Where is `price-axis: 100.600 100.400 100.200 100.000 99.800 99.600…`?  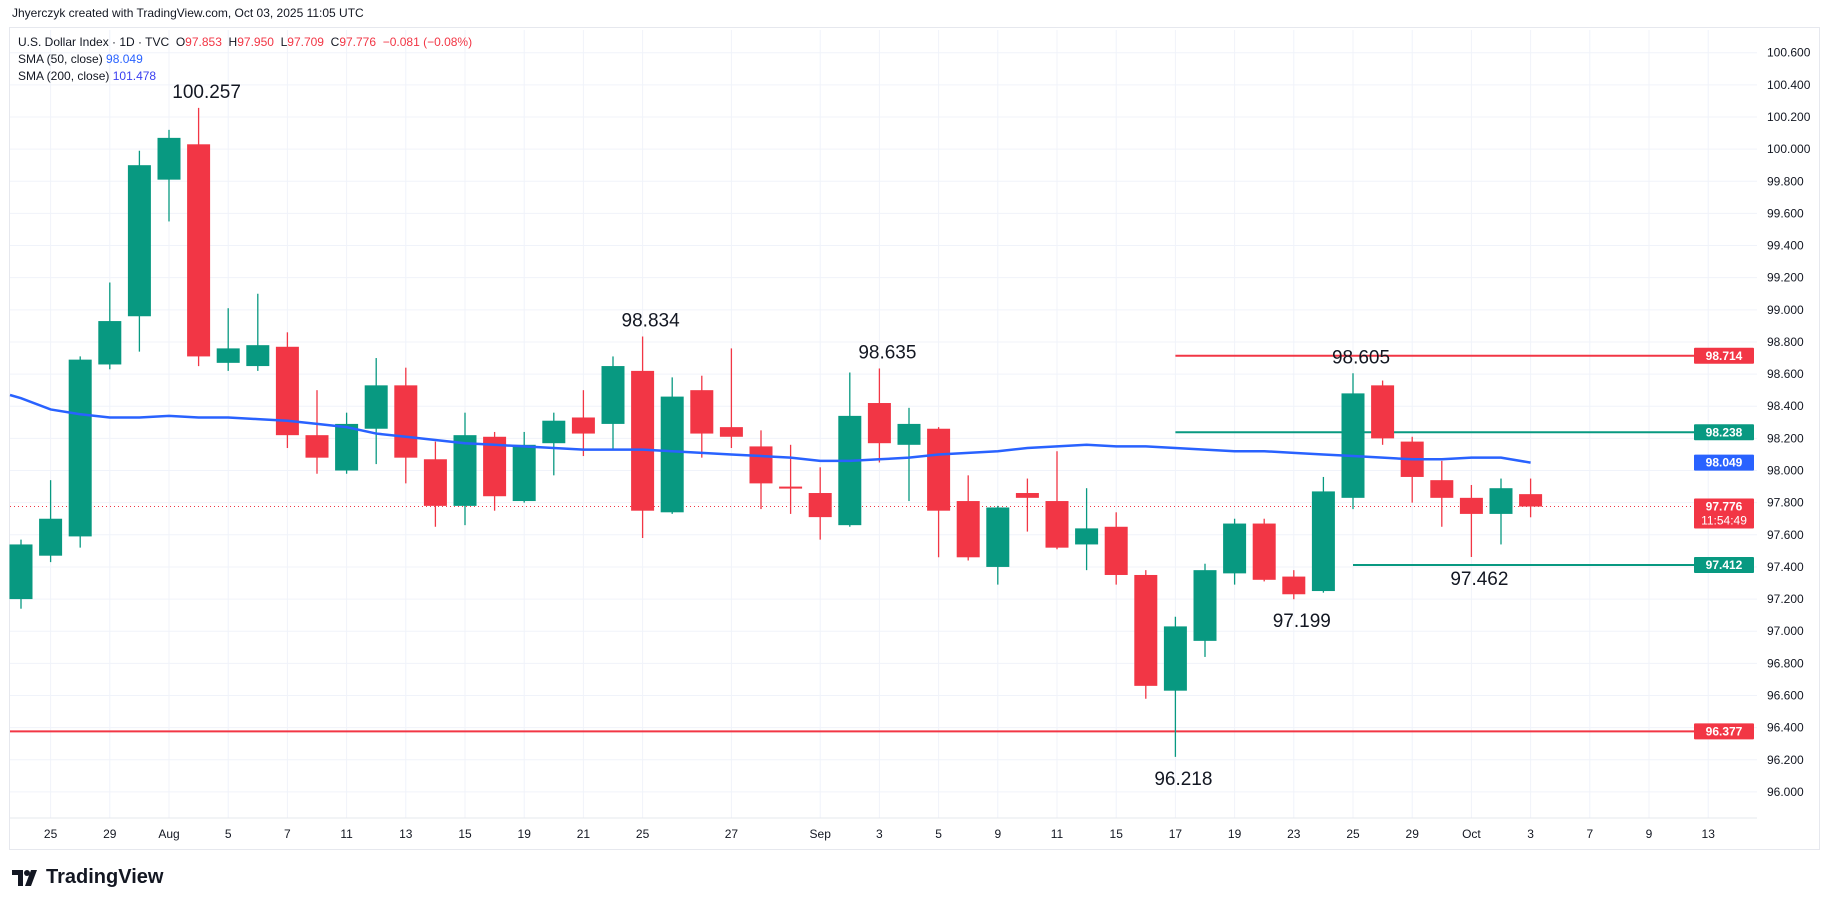
price-axis: 100.600 100.400 100.200 100.000 99.800 99.600… is located at coordinates (1789, 422).